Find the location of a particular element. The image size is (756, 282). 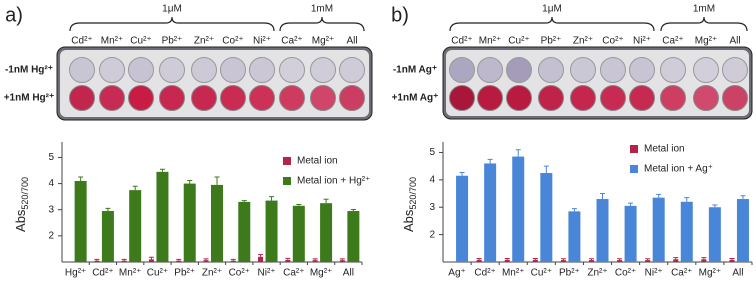

well-label: Zn²⁺ is located at coordinates (204, 41).